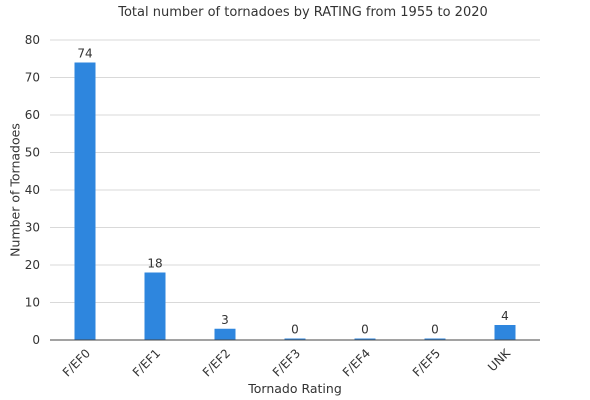  Describe the element at coordinates (294, 388) in the screenshot. I see `x-axis-label: Tornado Rating` at that location.